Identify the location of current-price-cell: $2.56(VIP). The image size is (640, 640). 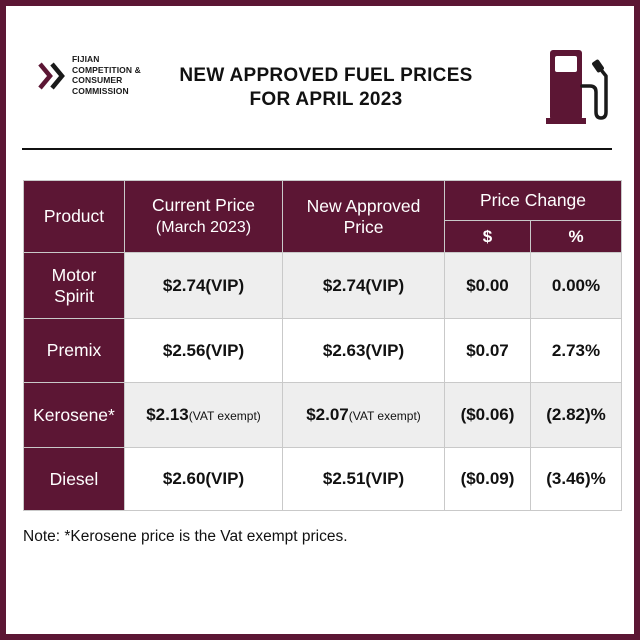
(203, 350).